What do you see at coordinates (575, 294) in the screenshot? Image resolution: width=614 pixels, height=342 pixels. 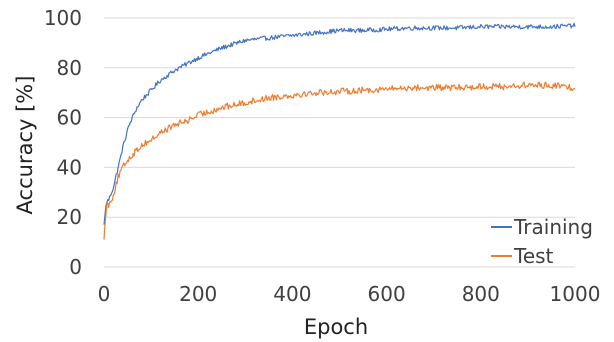 I see `x-tick-label: 1000` at bounding box center [575, 294].